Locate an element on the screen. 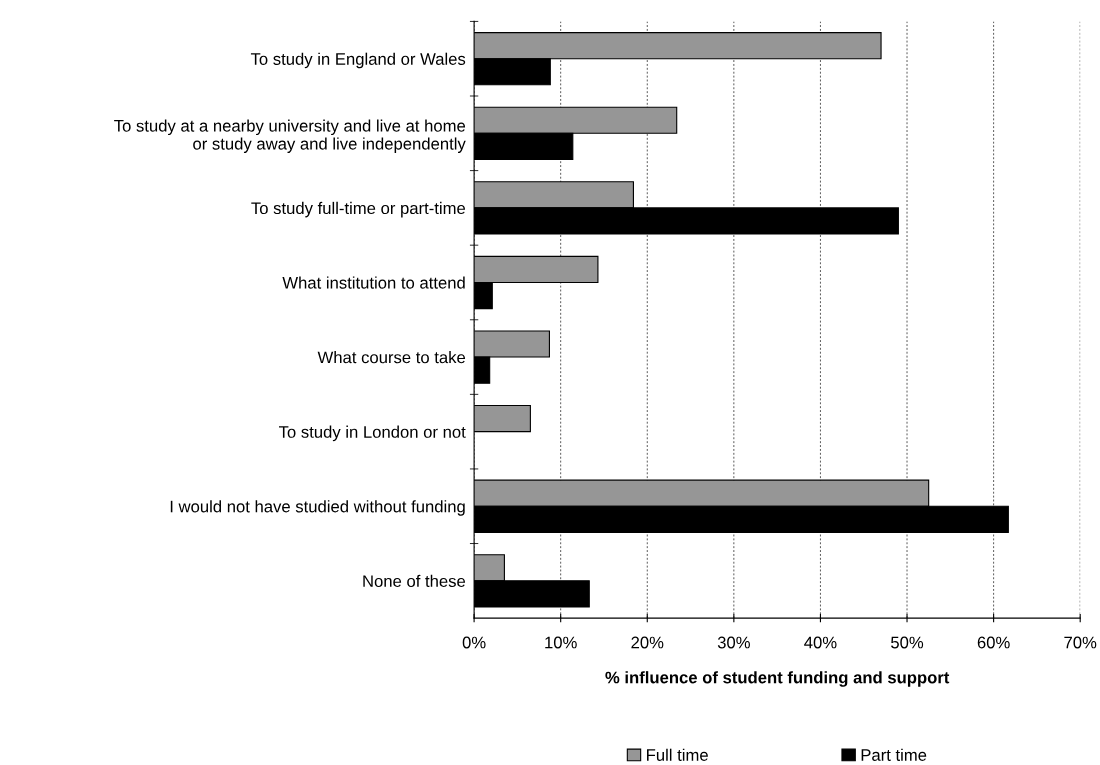 The width and height of the screenshot is (1100, 765). y-tick-label: To study in London or not is located at coordinates (372, 433).